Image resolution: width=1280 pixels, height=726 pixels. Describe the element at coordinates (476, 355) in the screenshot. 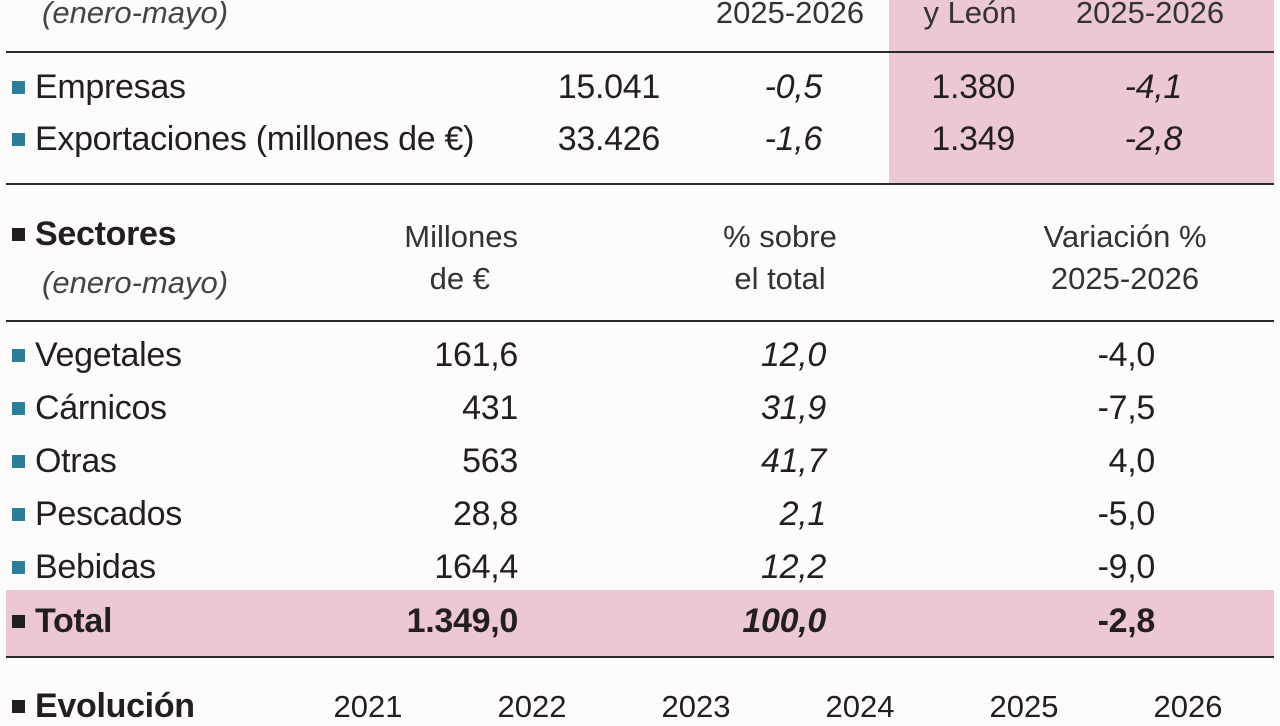

I see `sector-millones: 161,6` at that location.